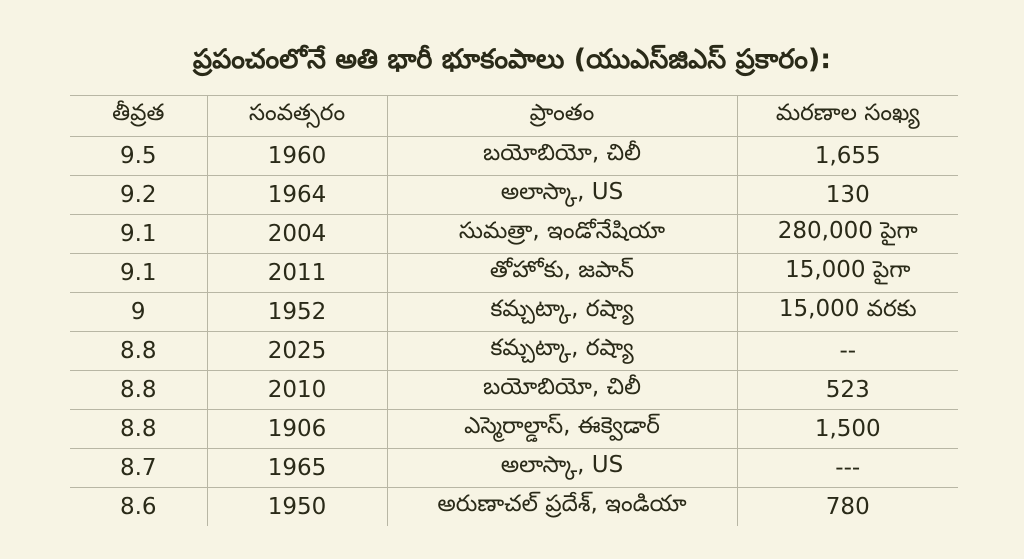 This screenshot has width=1024, height=559. What do you see at coordinates (296, 506) in the screenshot?
I see `table-cell: 1950` at bounding box center [296, 506].